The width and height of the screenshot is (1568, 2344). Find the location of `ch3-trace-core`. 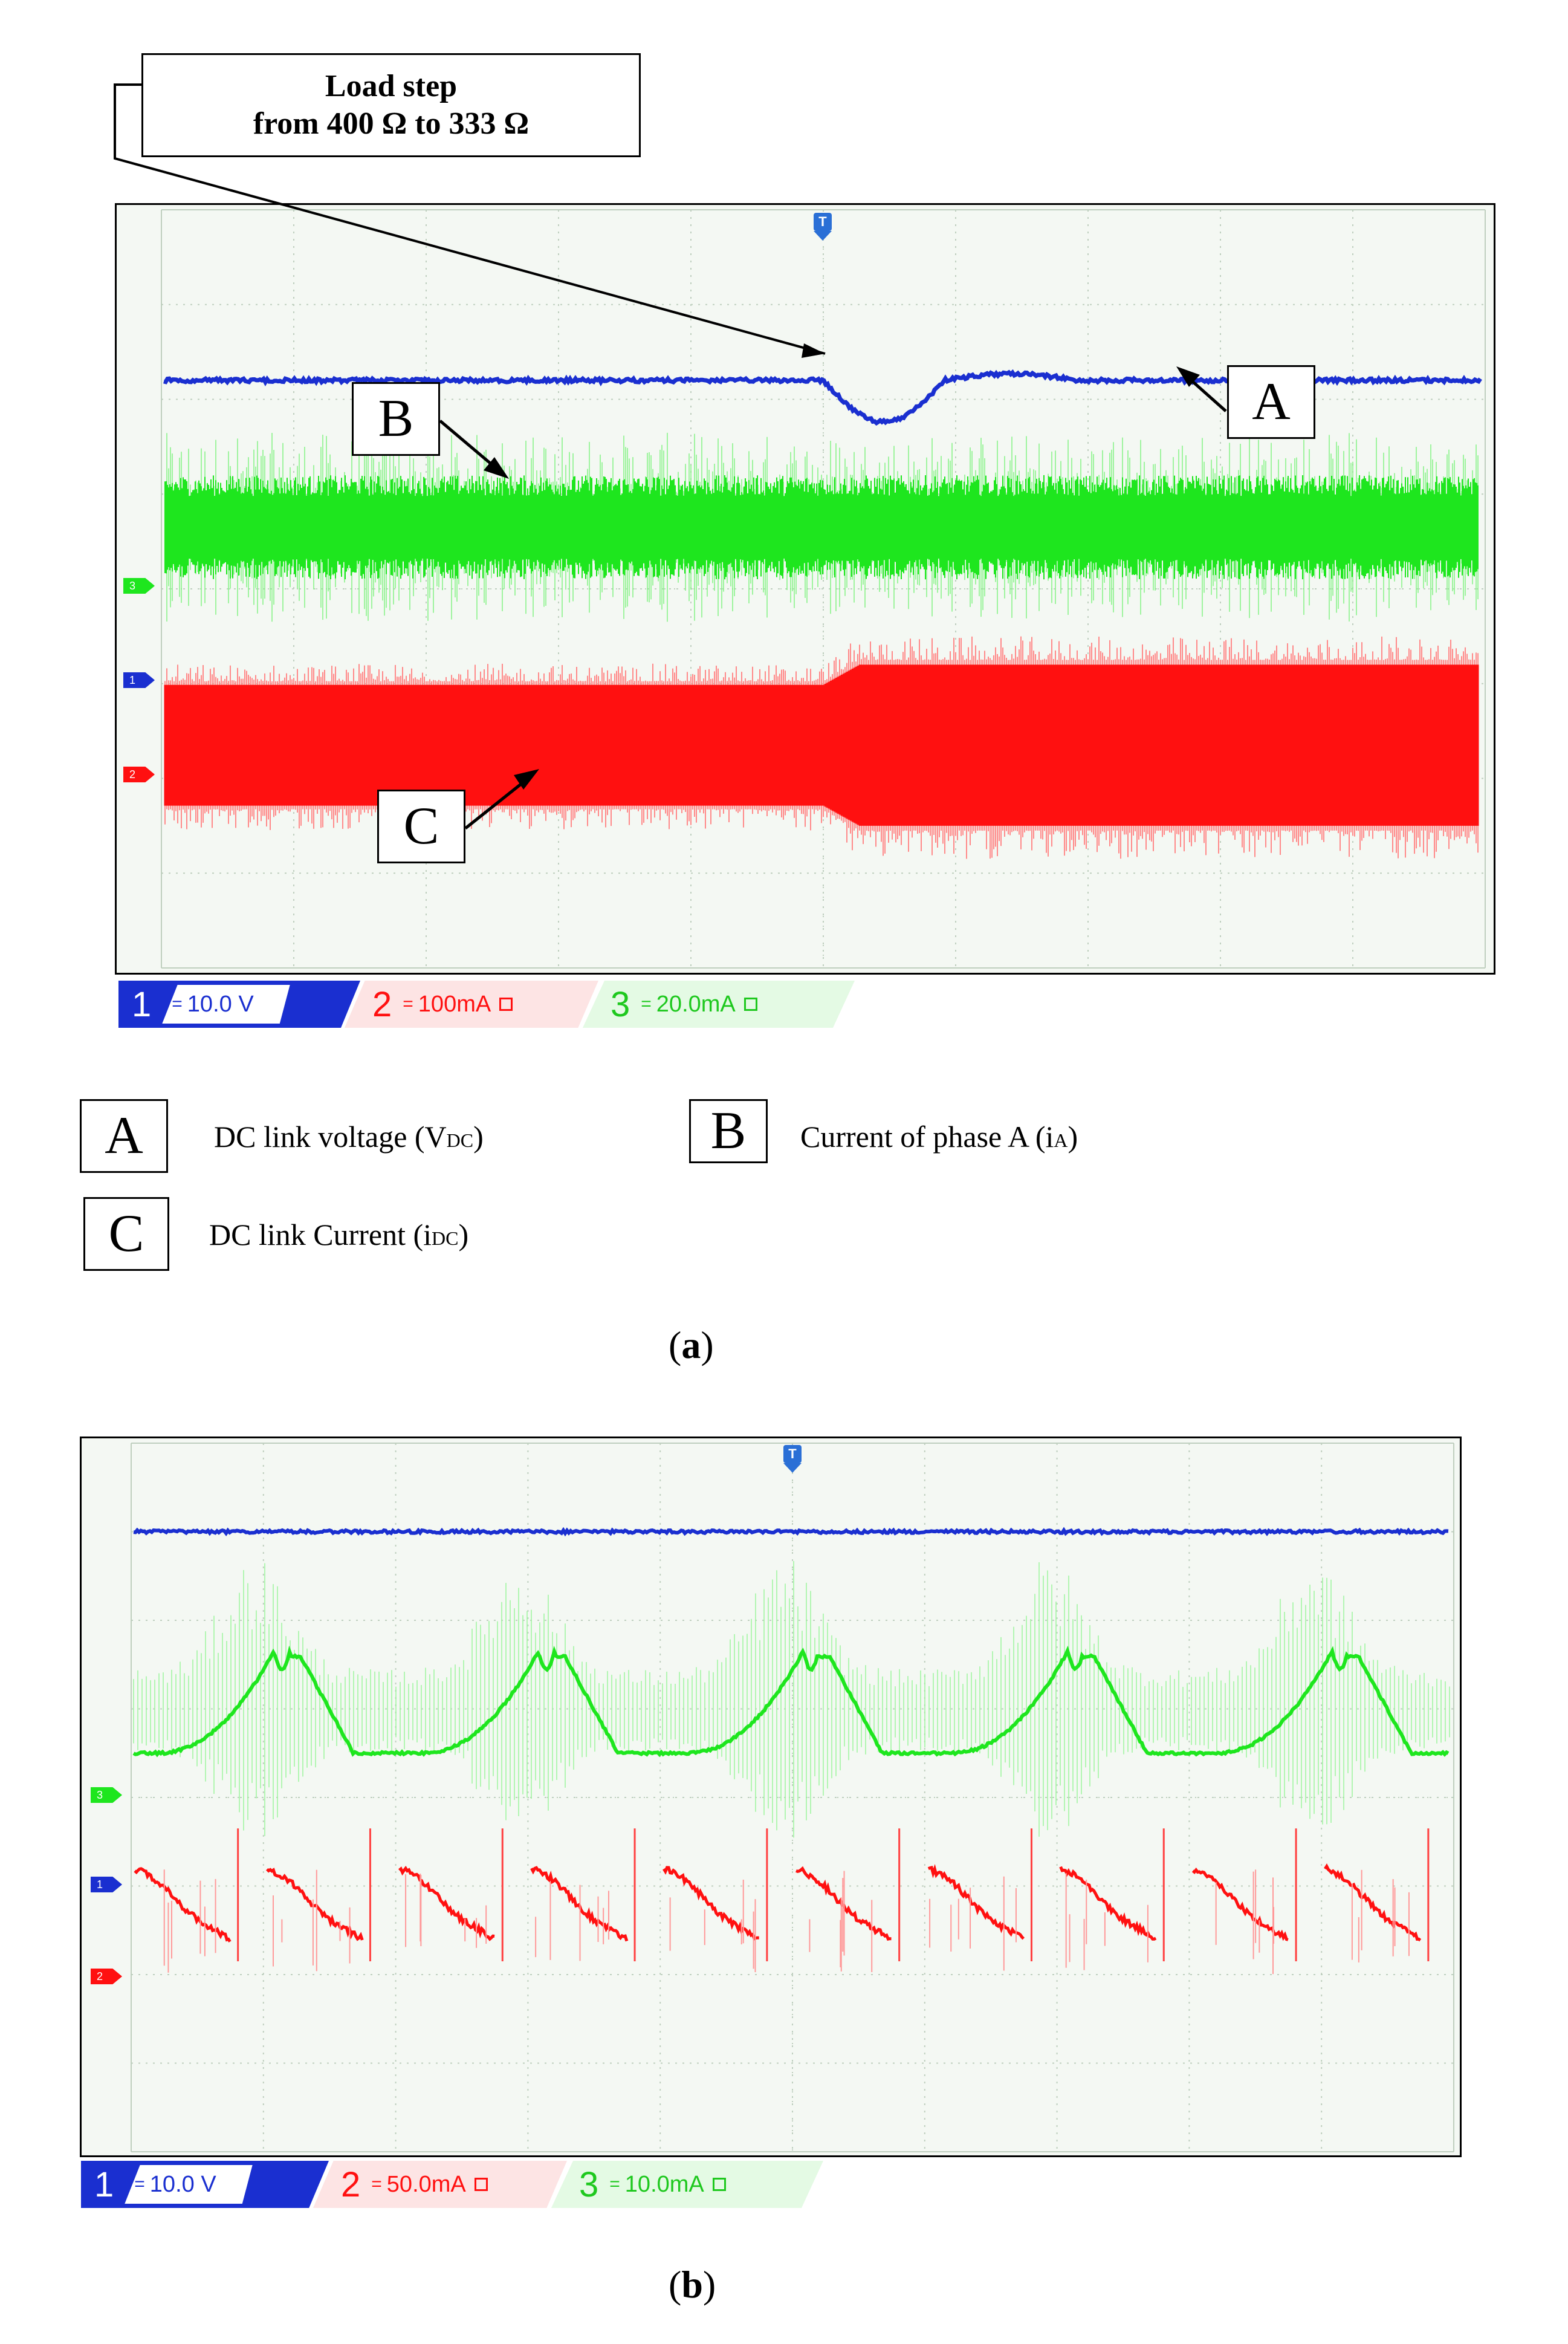

ch3-trace-core is located at coordinates (821, 527).